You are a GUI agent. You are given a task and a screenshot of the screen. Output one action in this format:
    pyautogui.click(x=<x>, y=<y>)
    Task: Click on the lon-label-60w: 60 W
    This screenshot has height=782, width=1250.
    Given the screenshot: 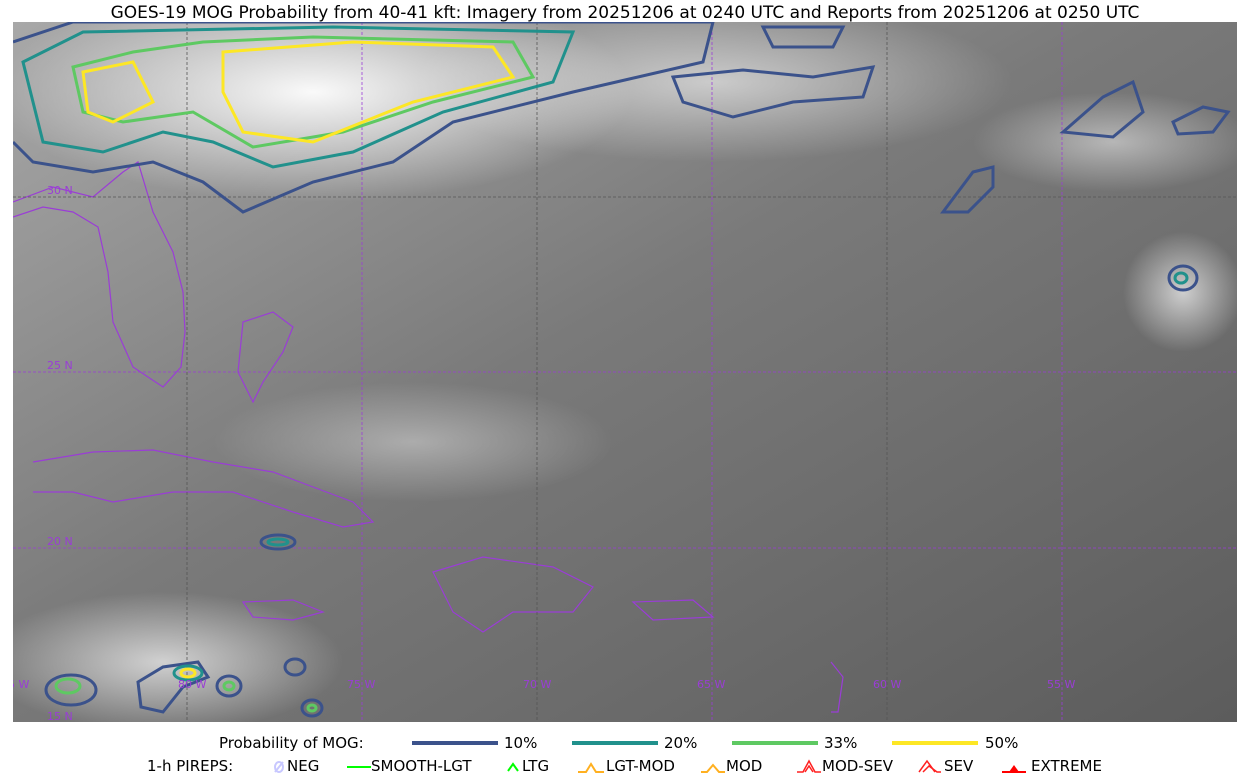 What is the action you would take?
    pyautogui.click(x=887, y=684)
    